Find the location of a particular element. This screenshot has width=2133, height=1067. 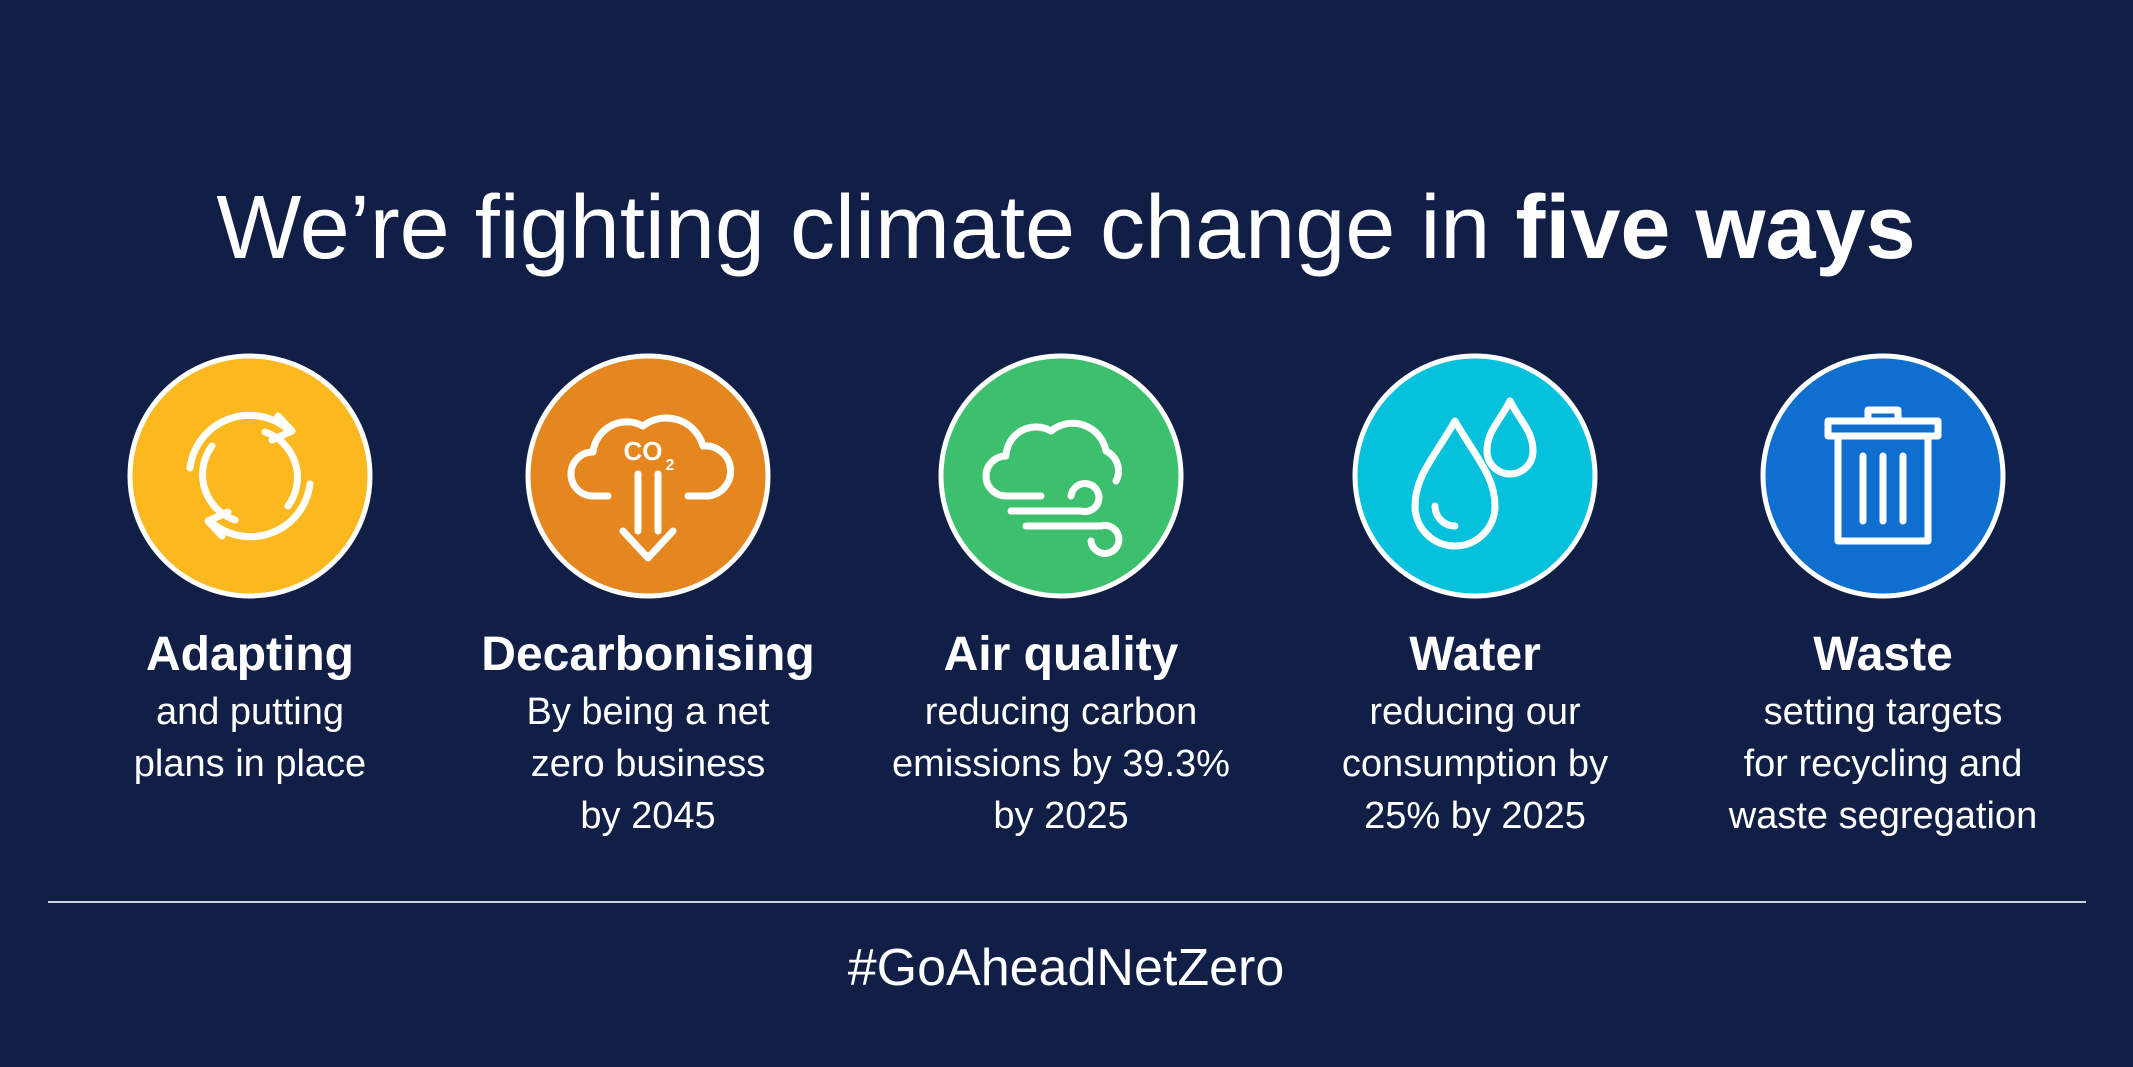

item-description: emissions by 39.3% is located at coordinates (1061, 764).